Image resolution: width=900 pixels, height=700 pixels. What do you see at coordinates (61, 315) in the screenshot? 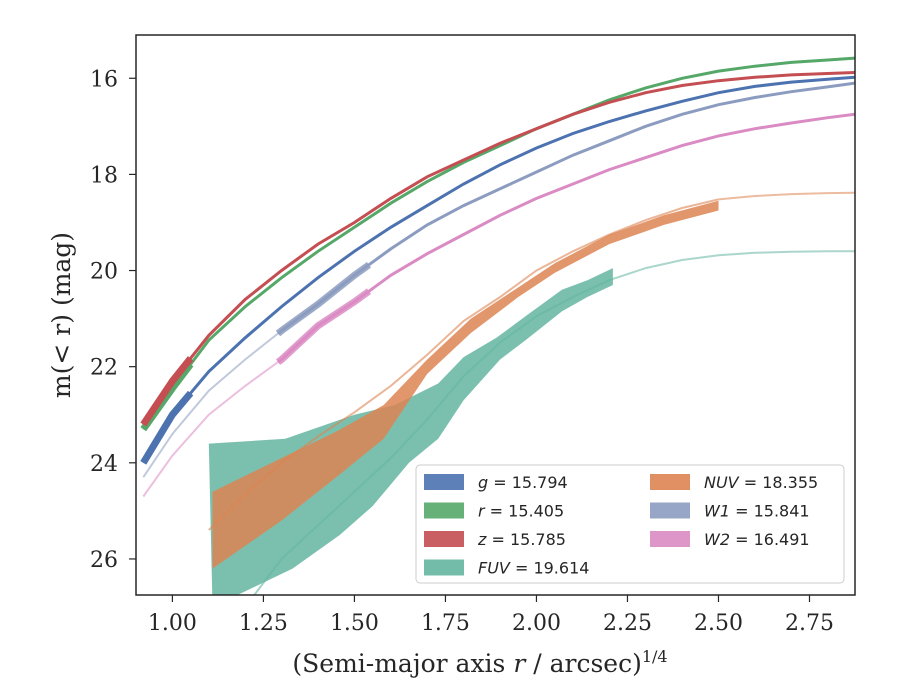
I see `y-axis-label: m(< r) (mag)` at bounding box center [61, 315].